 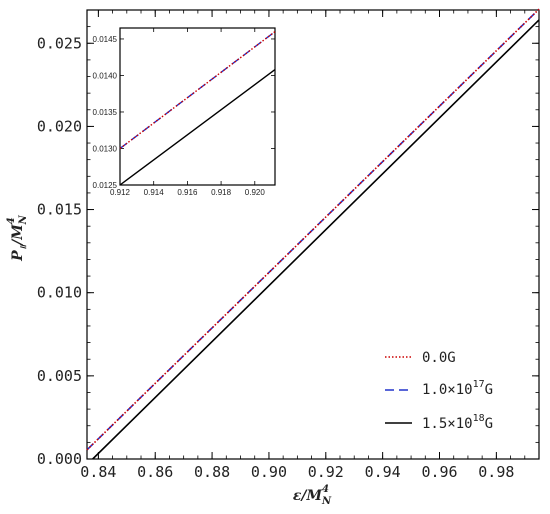 I want to click on x-tick-label: 0.90, so click(x=269, y=472).